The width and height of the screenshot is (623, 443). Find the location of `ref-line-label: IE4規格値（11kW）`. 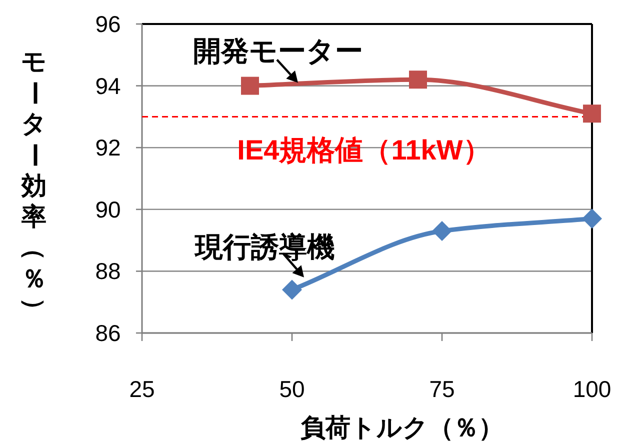

ref-line-label: IE4規格値（11kW） is located at coordinates (364, 150).